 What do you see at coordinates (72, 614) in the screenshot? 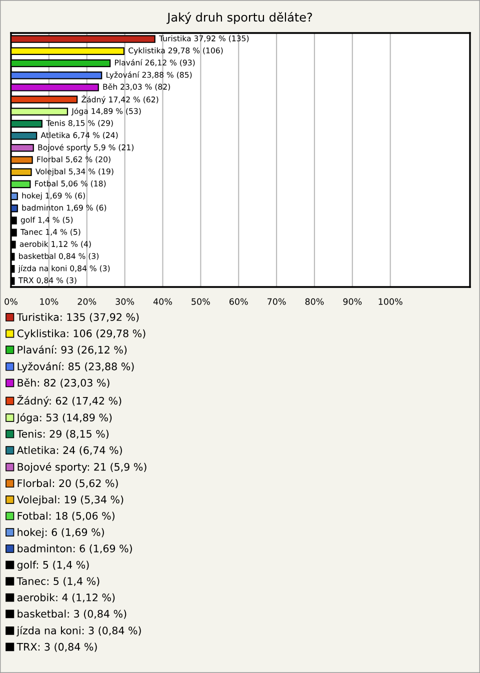
I see `legend-label: basketbal: 3 (0,84 %)` at bounding box center [72, 614].